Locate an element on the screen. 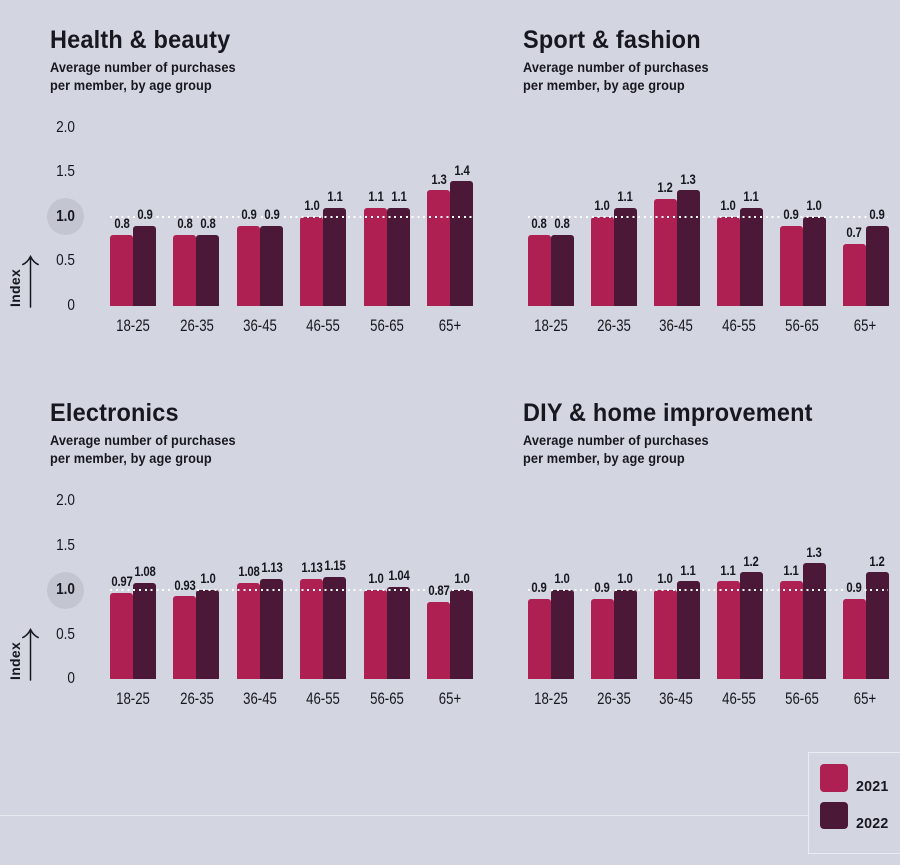 The image size is (900, 865). y-tick-label: 0 is located at coordinates (71, 679).